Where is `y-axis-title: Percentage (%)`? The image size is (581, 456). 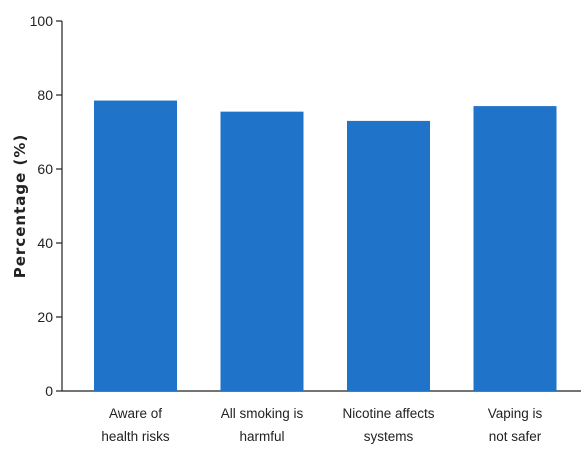
y-axis-title: Percentage (%) is located at coordinates (20, 206).